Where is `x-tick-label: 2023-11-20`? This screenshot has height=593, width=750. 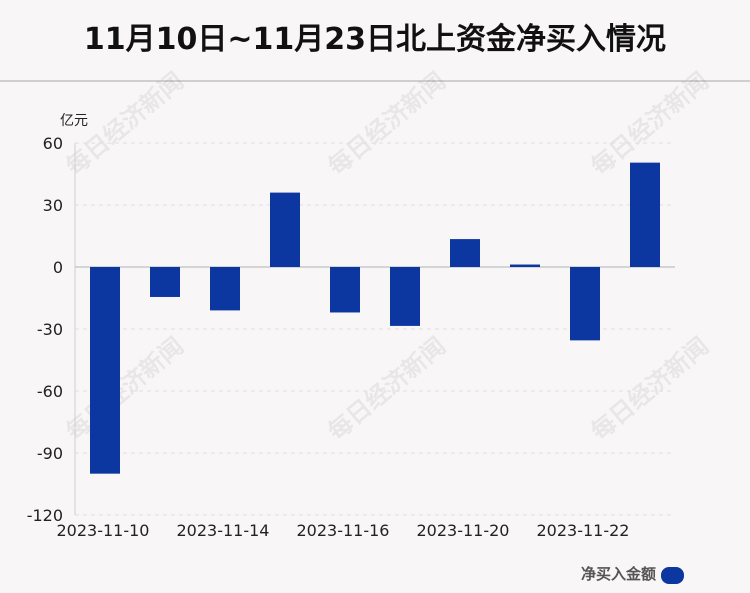 x-tick-label: 2023-11-20 is located at coordinates (463, 530).